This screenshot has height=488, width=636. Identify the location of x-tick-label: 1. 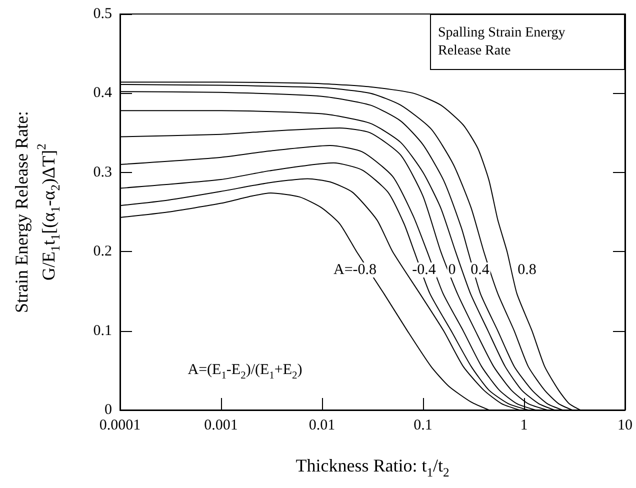
(524, 426).